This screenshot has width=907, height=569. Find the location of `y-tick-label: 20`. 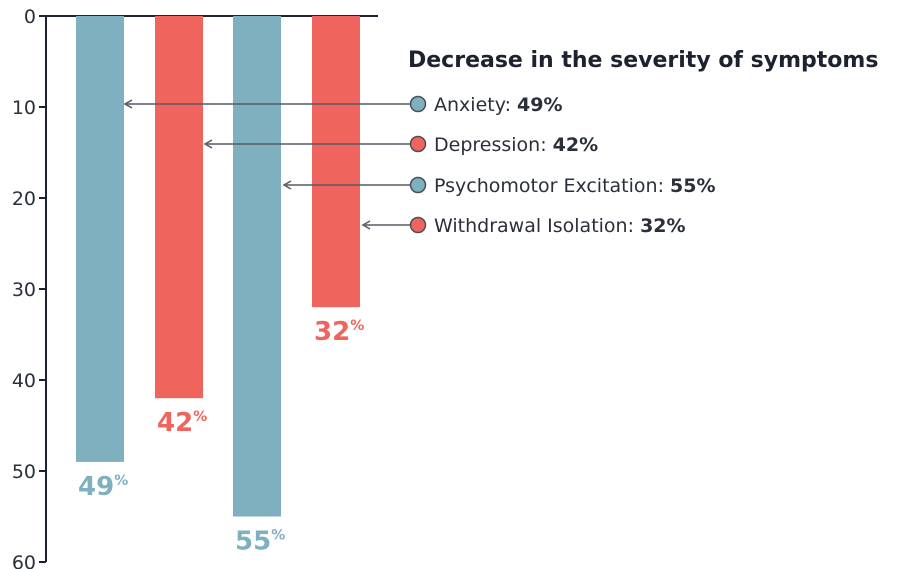

y-tick-label: 20 is located at coordinates (24, 199).